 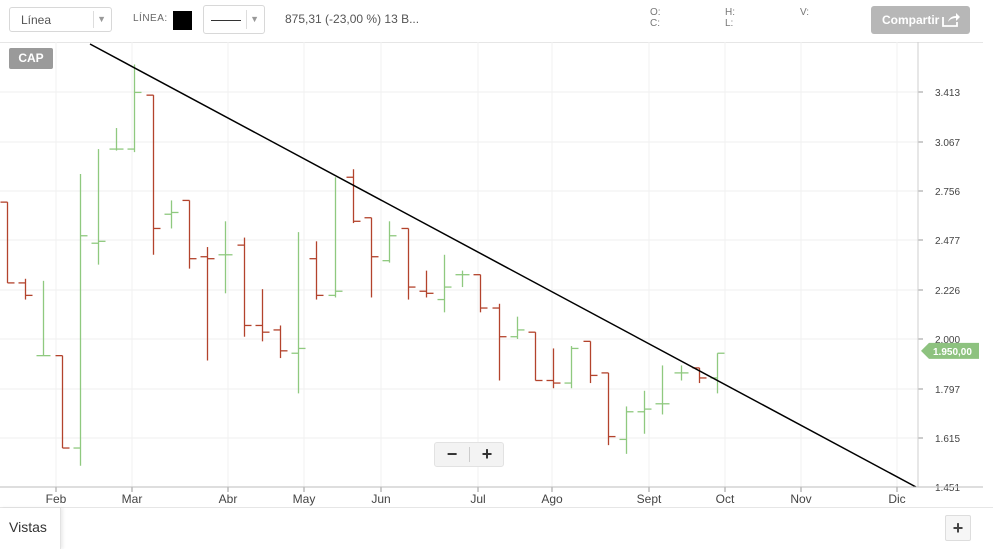 I want to click on month-label: May, so click(x=304, y=499).